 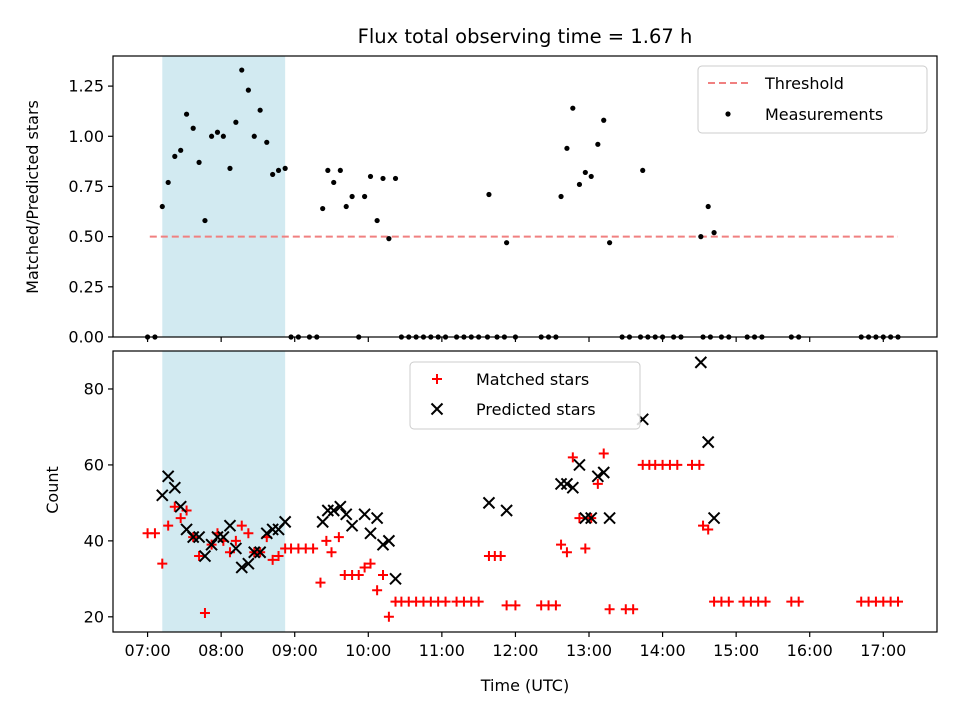 I want to click on bottom-y-tick-label: 20, so click(x=94, y=616).